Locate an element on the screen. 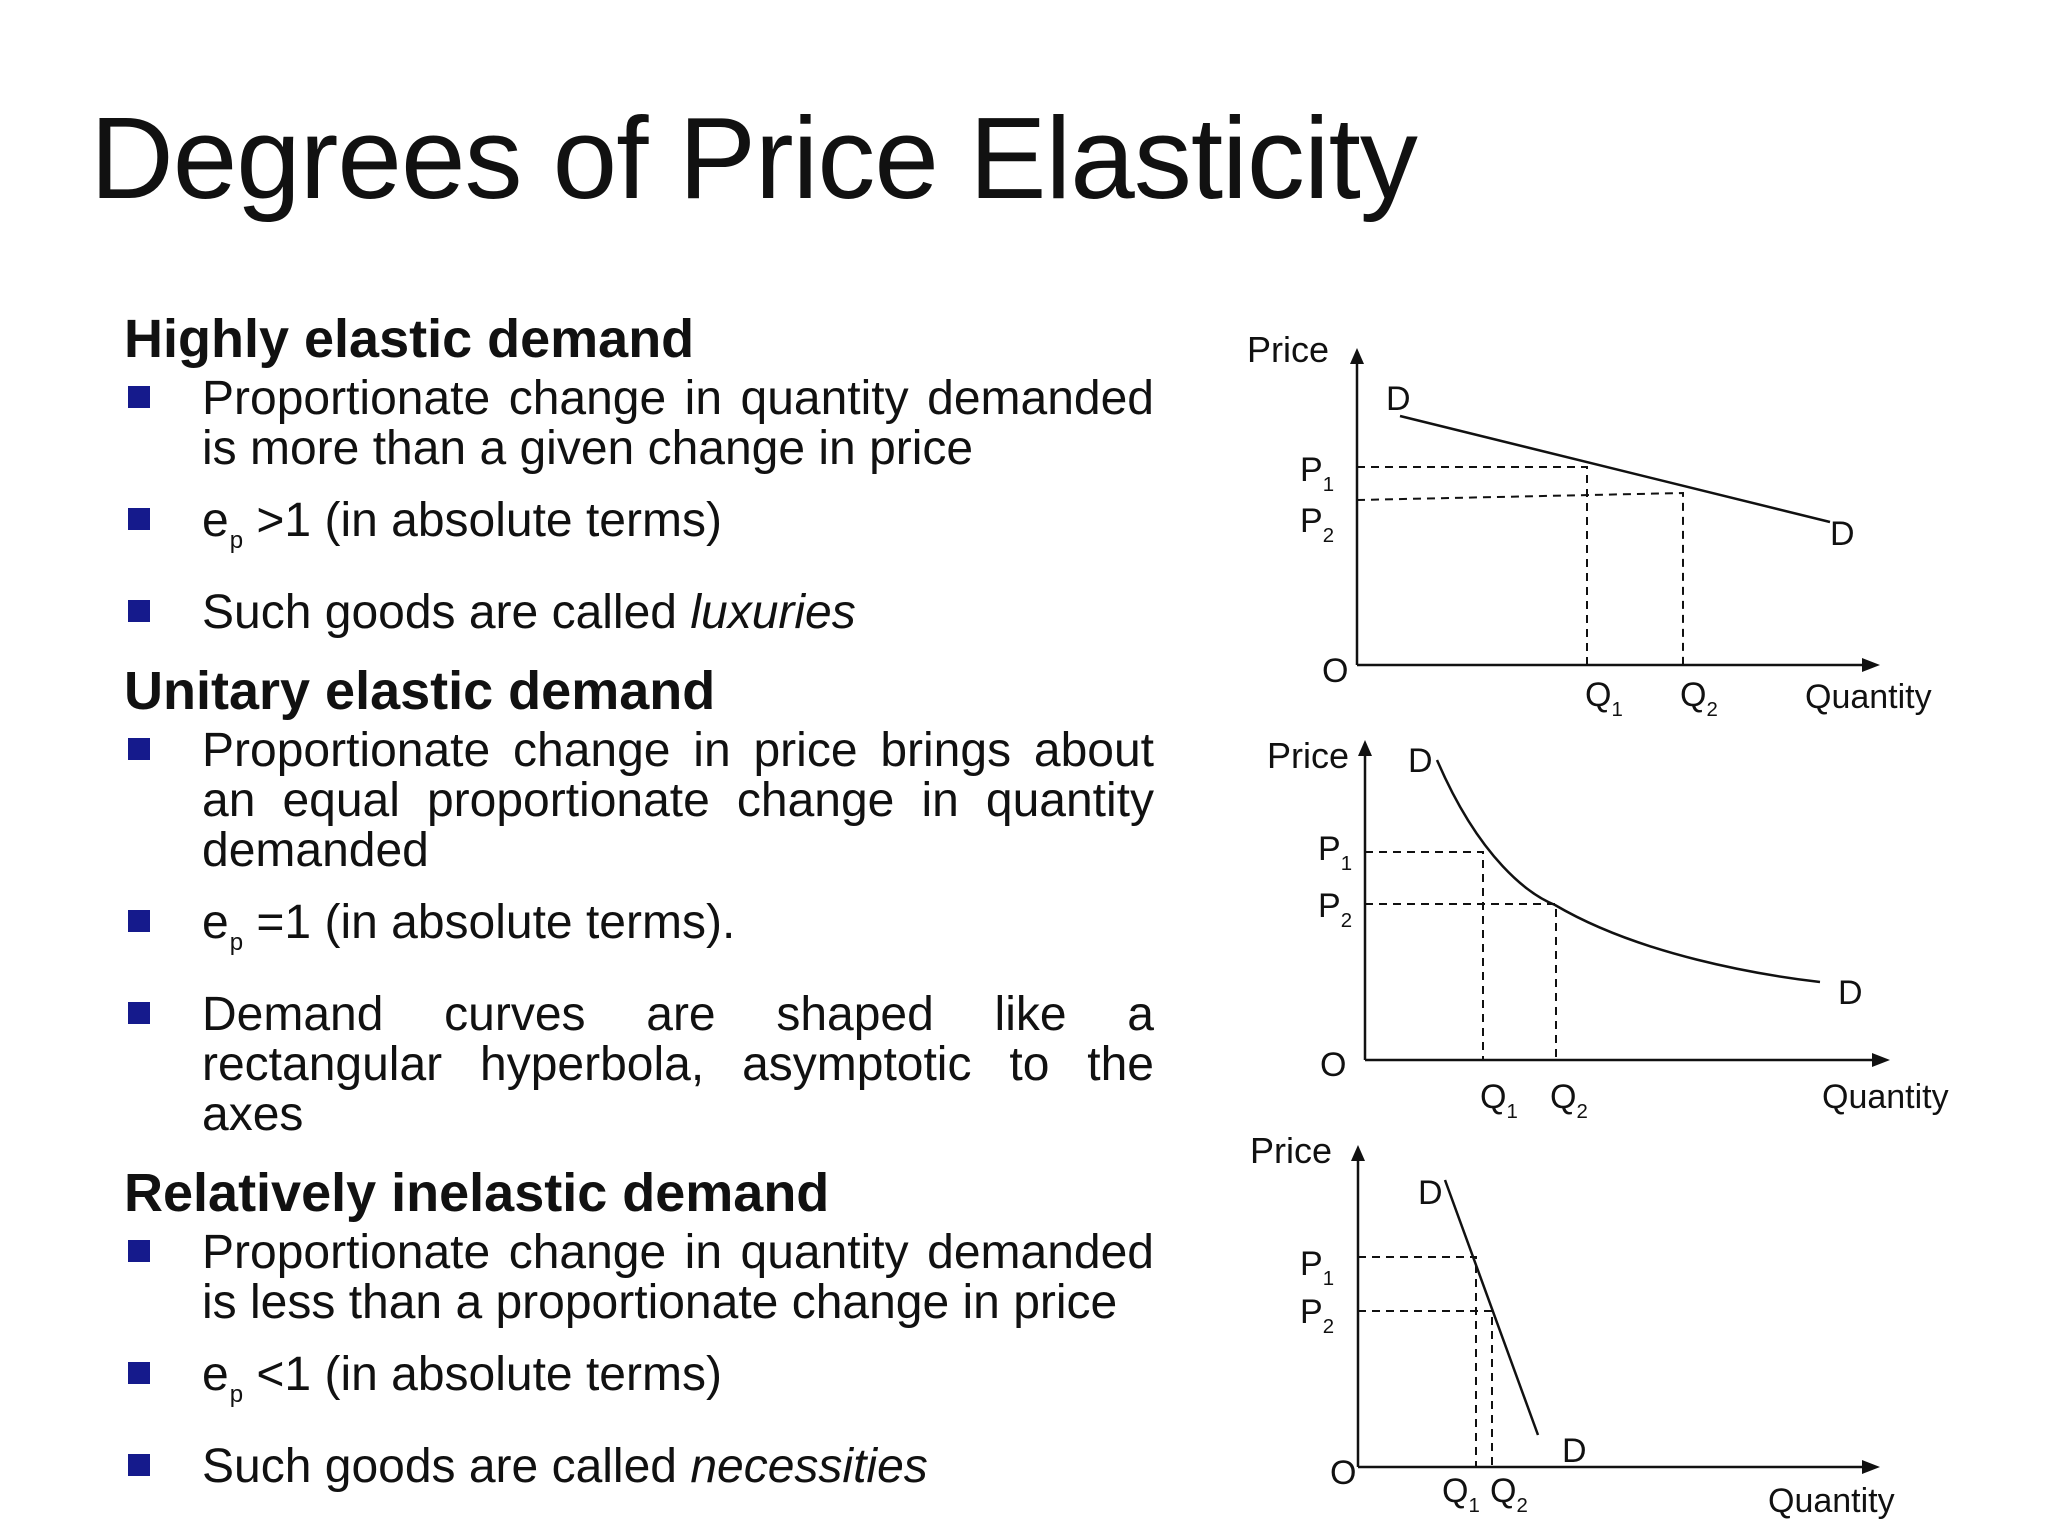 The height and width of the screenshot is (1536, 2048). bullet-text: Such goods are called necessities is located at coordinates (678, 1467).